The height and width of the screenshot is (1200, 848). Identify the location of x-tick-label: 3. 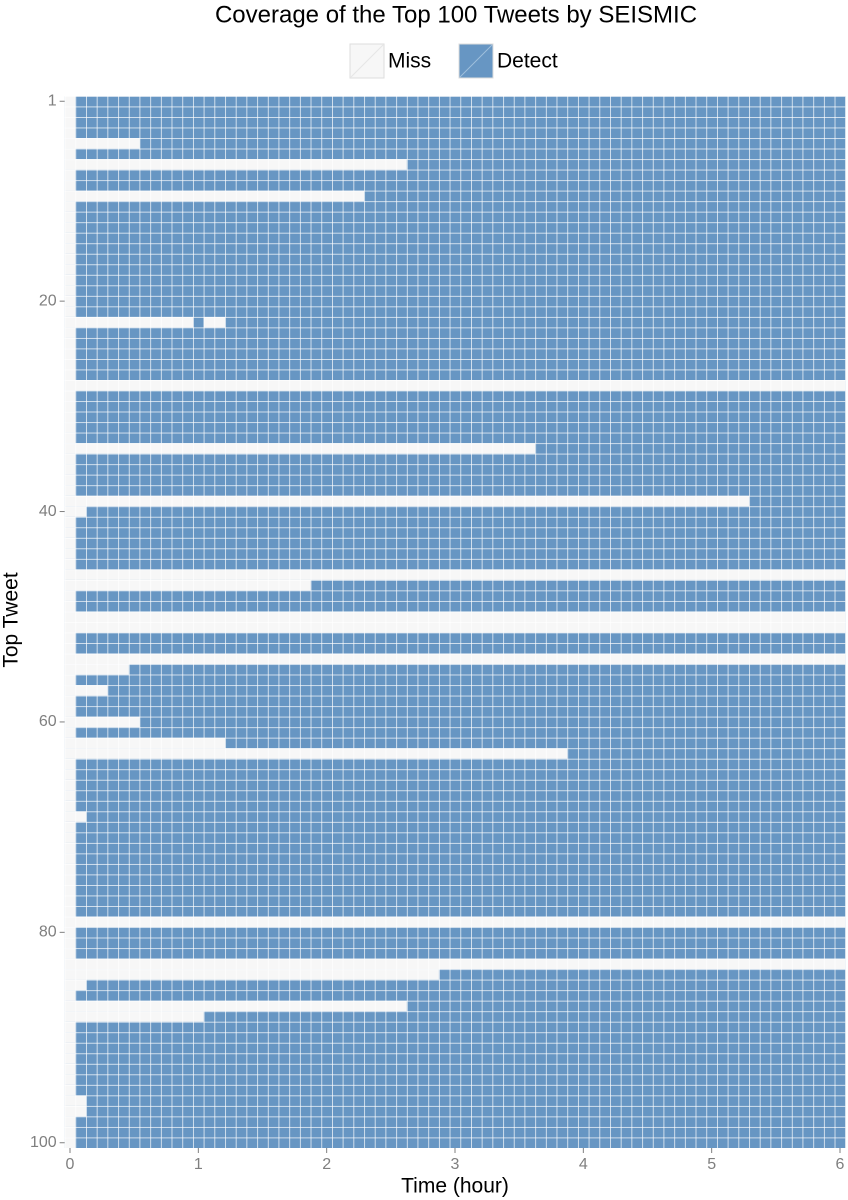
(455, 1164).